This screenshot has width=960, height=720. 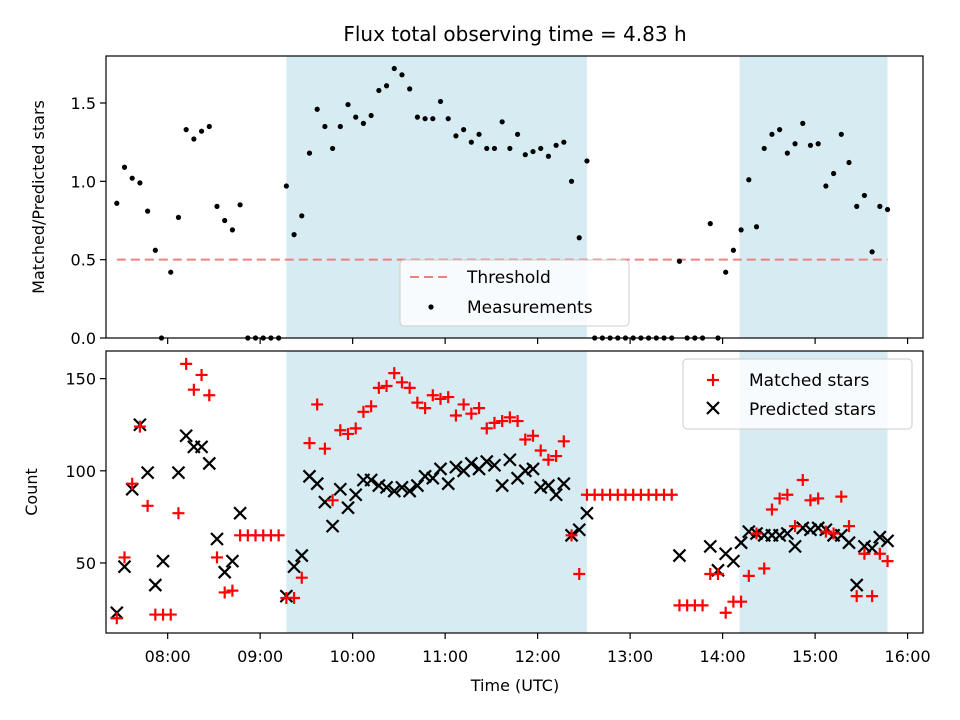 I want to click on x-tick-label: 10:00, so click(x=353, y=656).